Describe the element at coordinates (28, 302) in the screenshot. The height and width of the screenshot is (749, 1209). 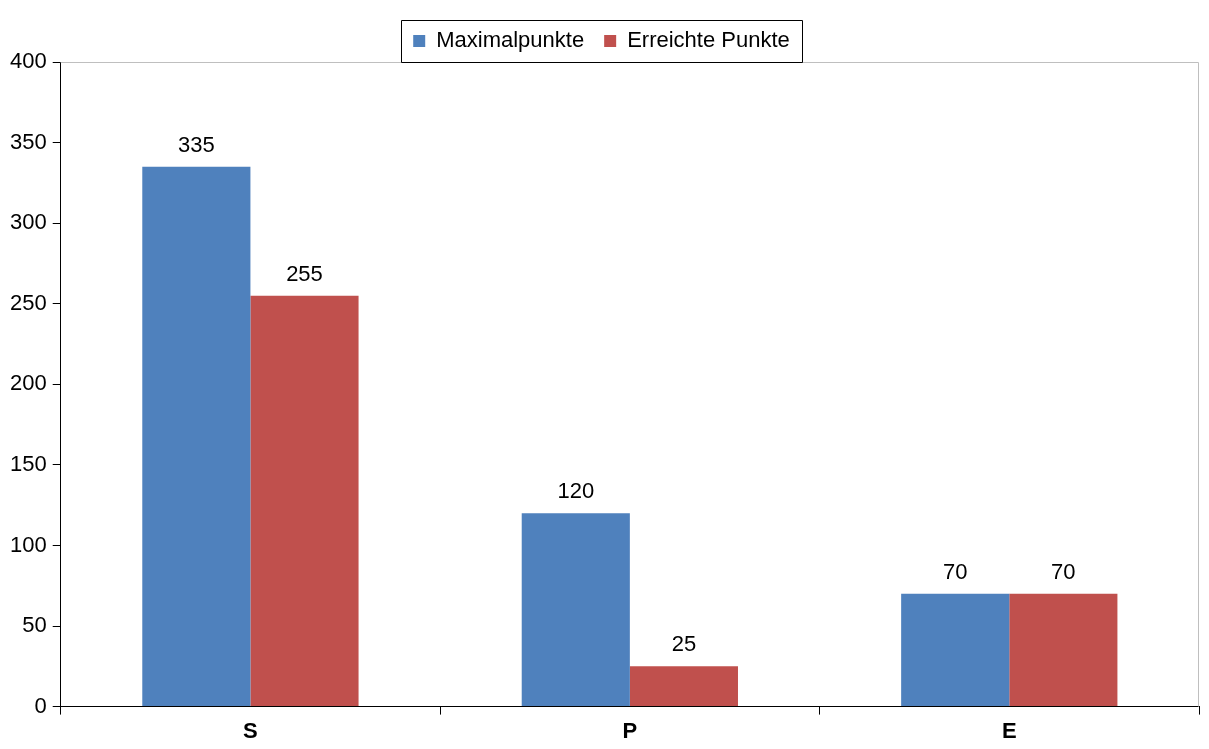
I see `y-tick-label: 250` at that location.